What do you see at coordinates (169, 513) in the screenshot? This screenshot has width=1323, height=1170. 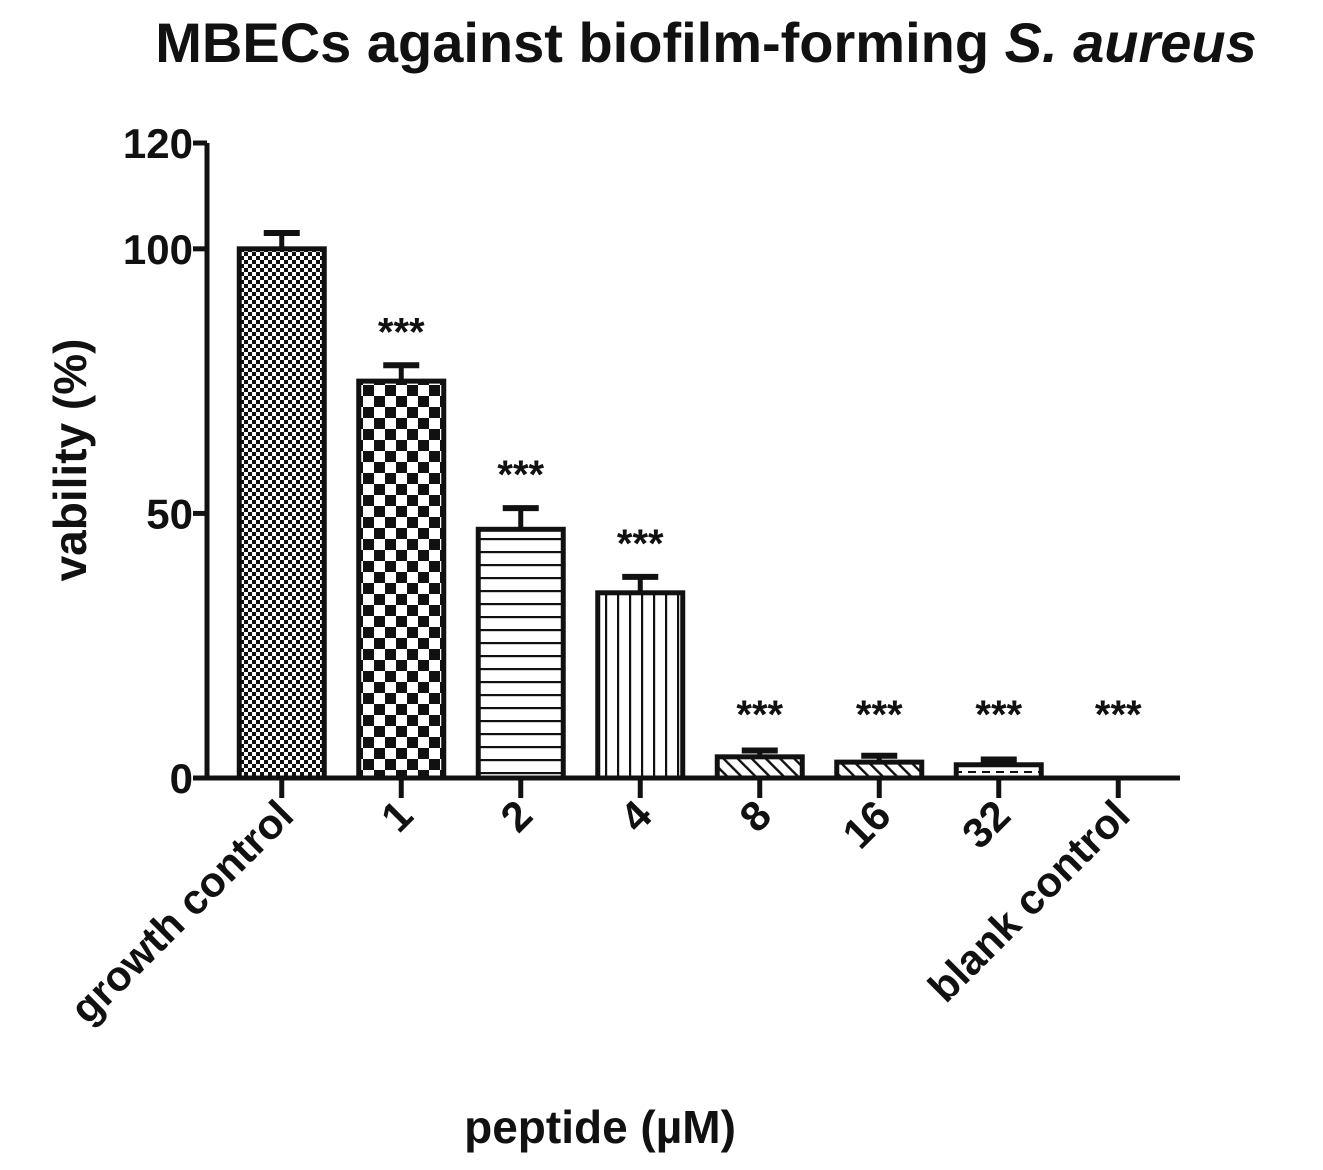 I see `y-tick-label: 50` at bounding box center [169, 513].